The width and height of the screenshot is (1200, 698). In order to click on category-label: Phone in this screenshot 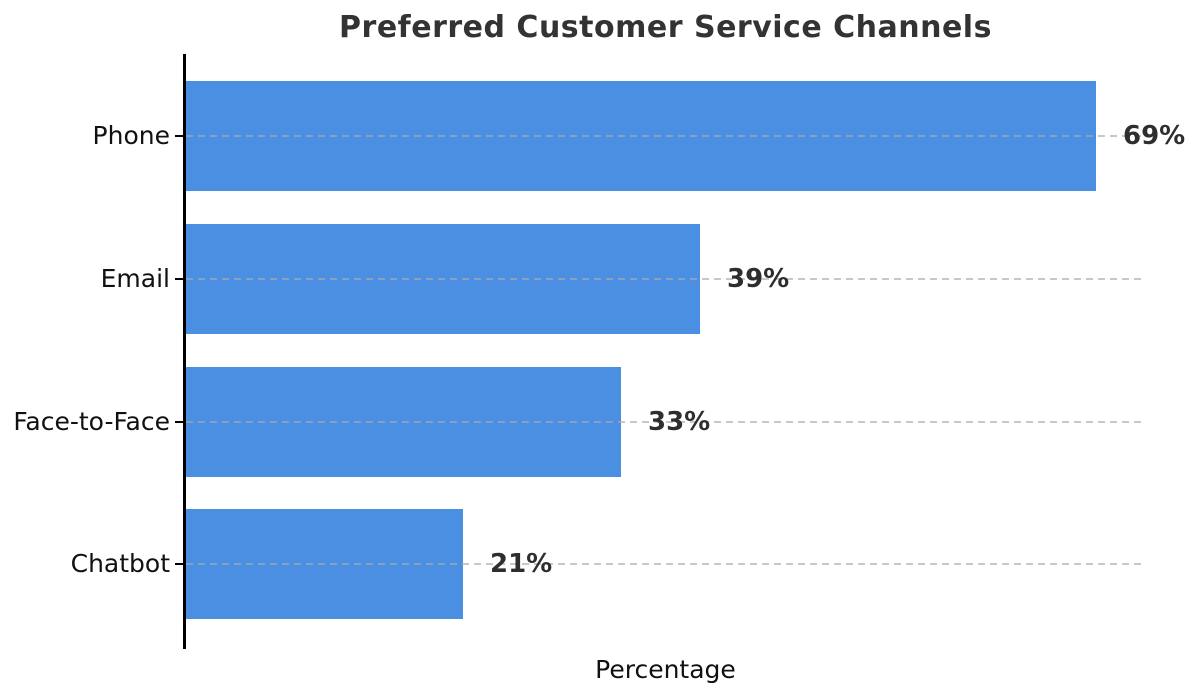, I will do `click(131, 135)`.